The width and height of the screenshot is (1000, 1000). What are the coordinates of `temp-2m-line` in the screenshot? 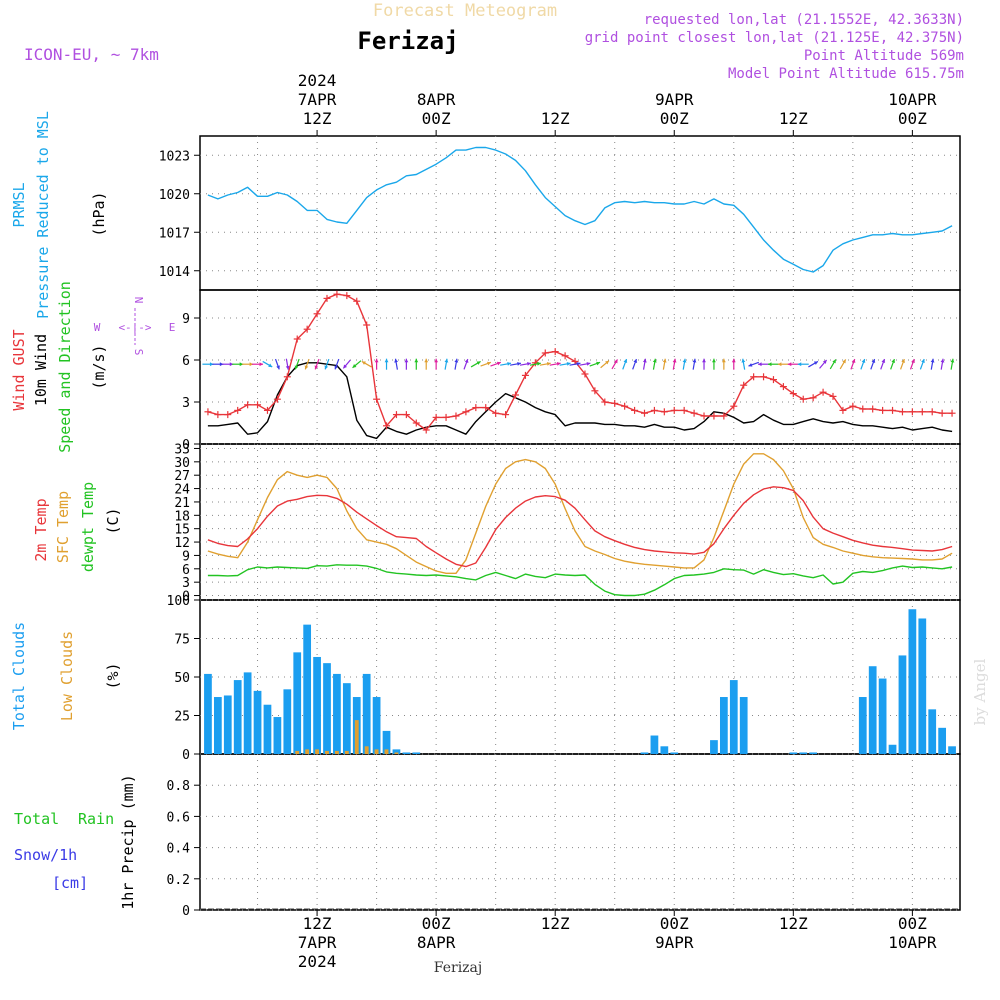 It's located at (580, 527).